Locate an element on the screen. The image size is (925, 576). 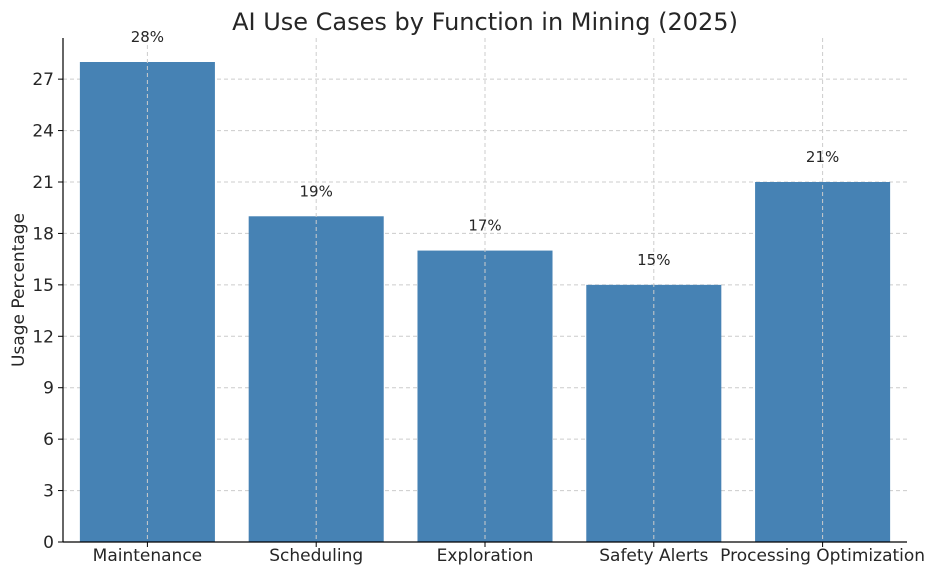
data-label: 17% is located at coordinates (484, 226).